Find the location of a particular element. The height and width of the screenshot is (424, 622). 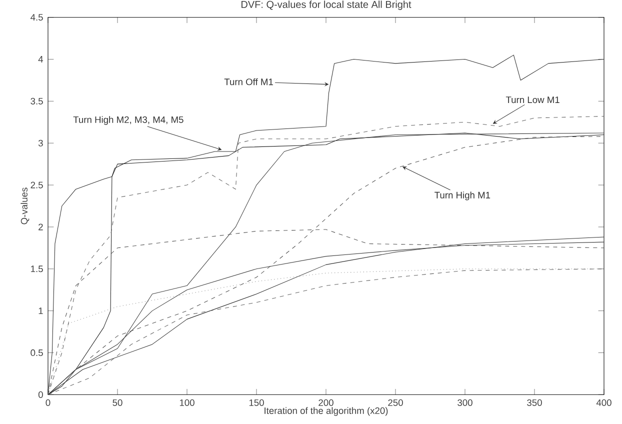

y-tick-label: 4 is located at coordinates (41, 59).